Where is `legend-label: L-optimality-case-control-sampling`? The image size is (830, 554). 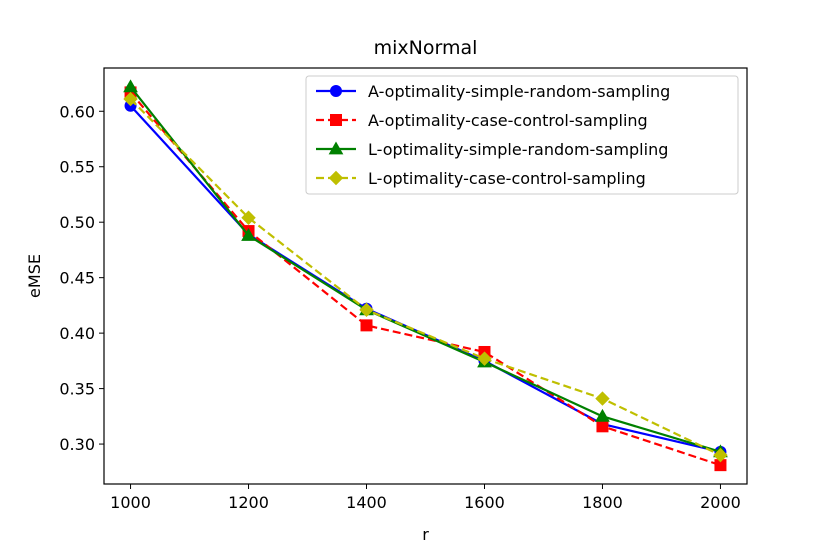 legend-label: L-optimality-case-control-sampling is located at coordinates (507, 178).